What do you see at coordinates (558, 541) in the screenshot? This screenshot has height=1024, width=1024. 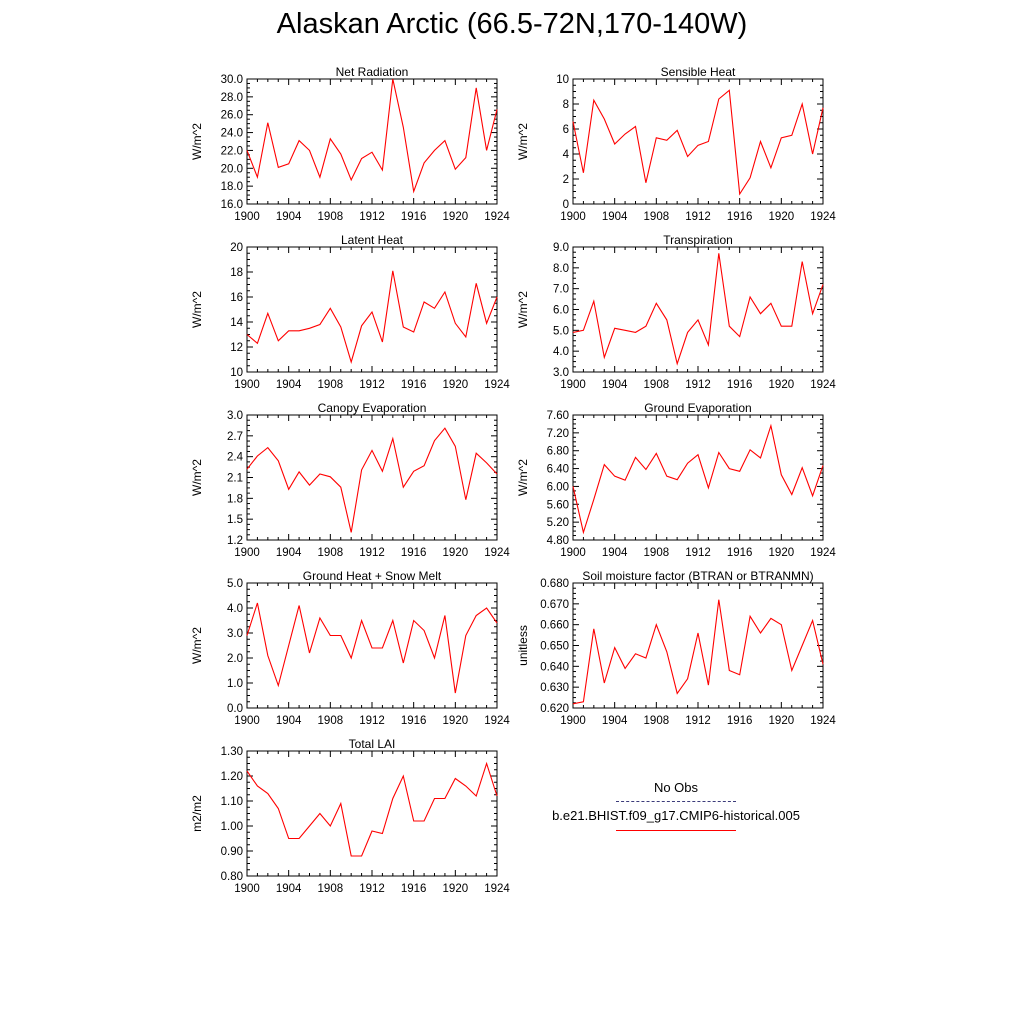 I see `y-tick-label: 4.80` at bounding box center [558, 541].